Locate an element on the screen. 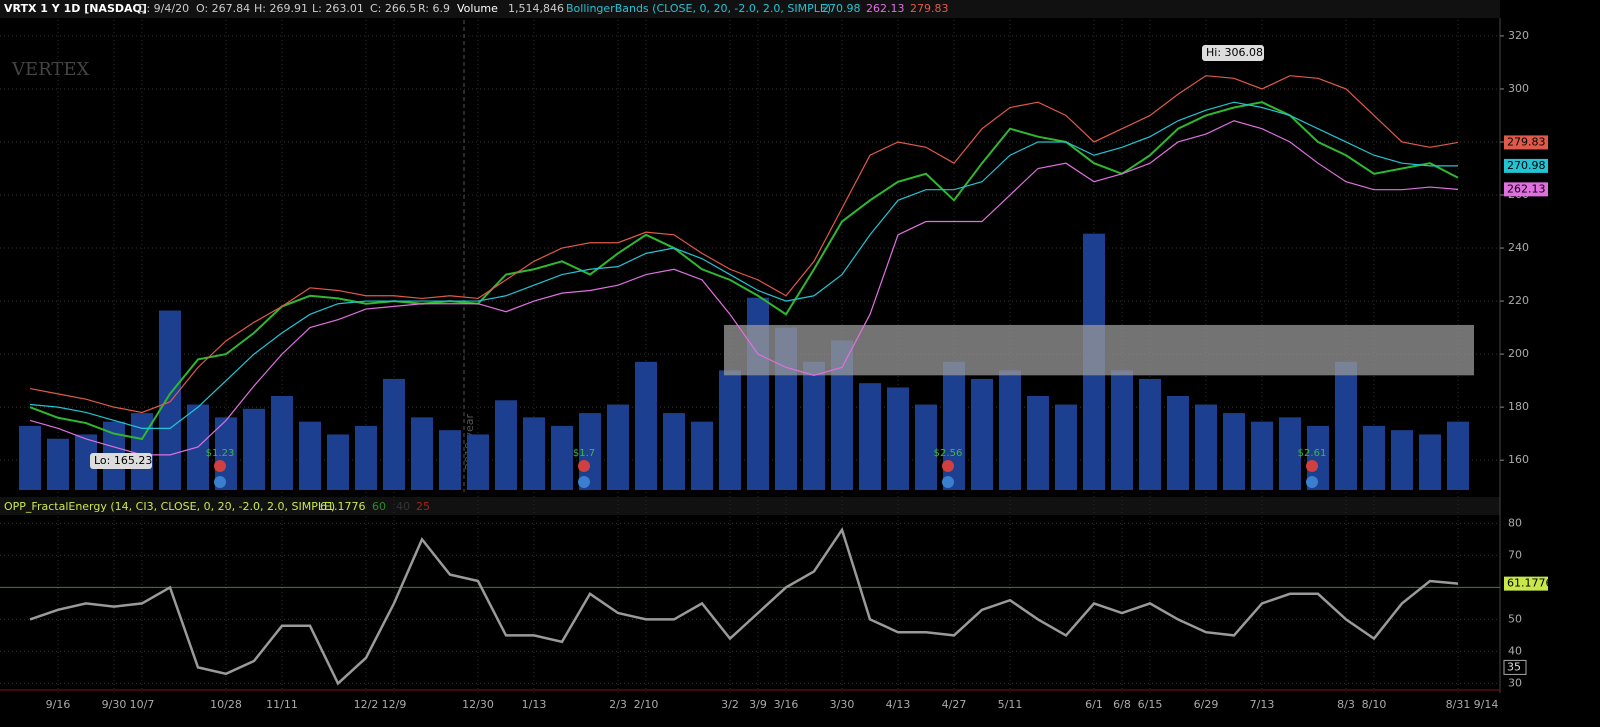 This screenshot has height=727, width=1600. value-tag-label: 279.83 is located at coordinates (1526, 141).